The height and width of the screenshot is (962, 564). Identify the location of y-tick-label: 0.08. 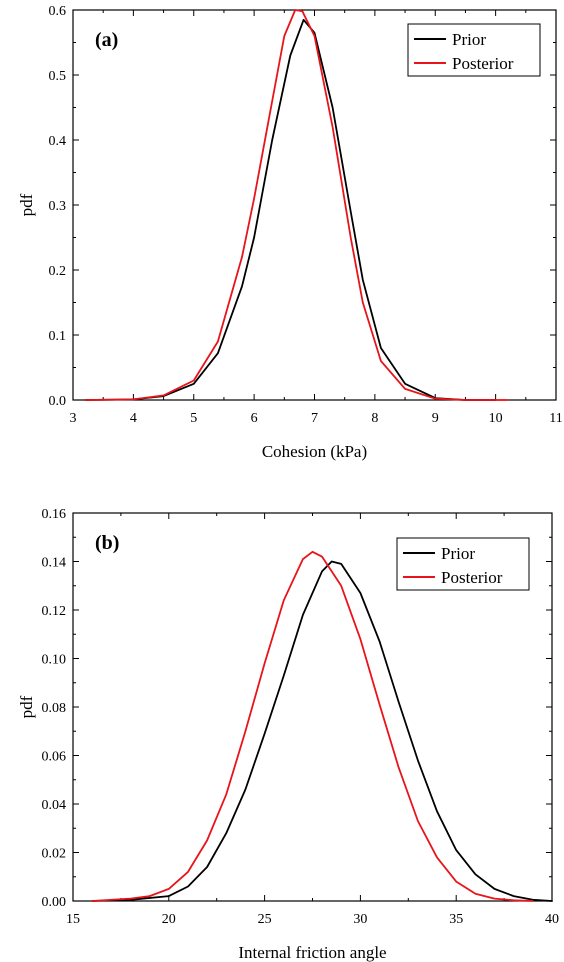
(54, 708).